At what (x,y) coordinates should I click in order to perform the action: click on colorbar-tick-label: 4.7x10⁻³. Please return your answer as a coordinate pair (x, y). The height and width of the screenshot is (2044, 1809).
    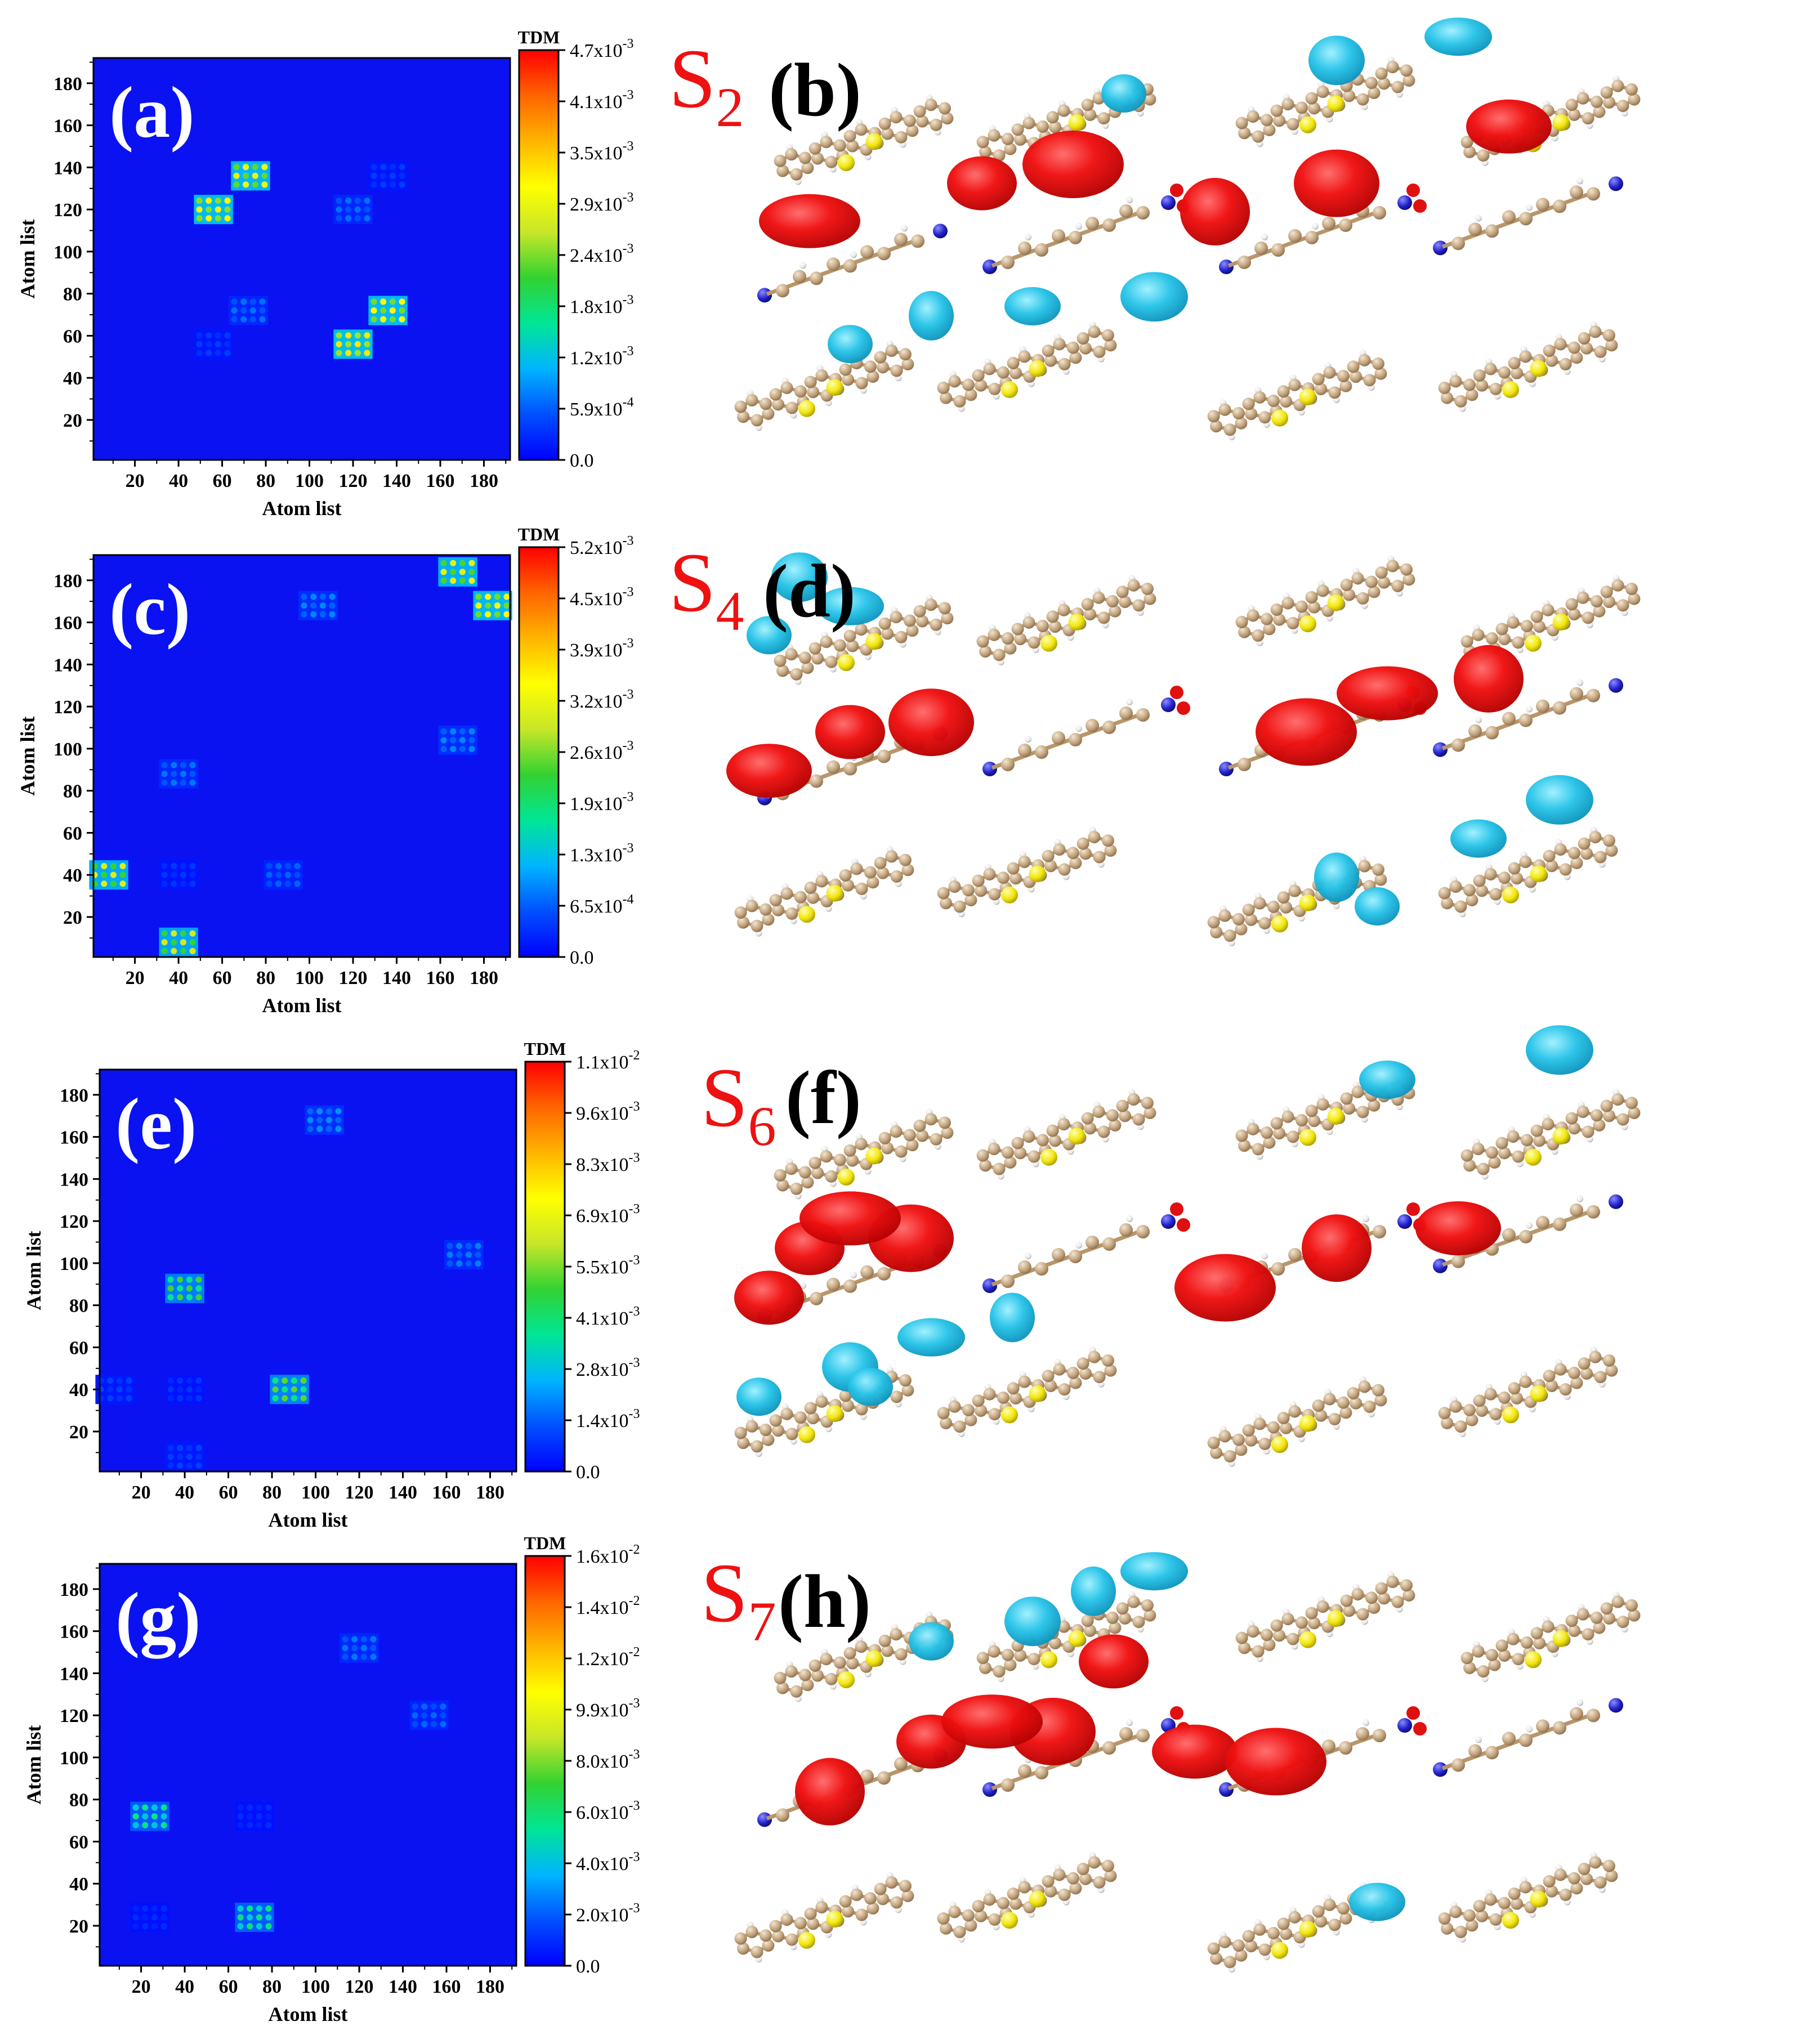
    Looking at the image, I should click on (602, 49).